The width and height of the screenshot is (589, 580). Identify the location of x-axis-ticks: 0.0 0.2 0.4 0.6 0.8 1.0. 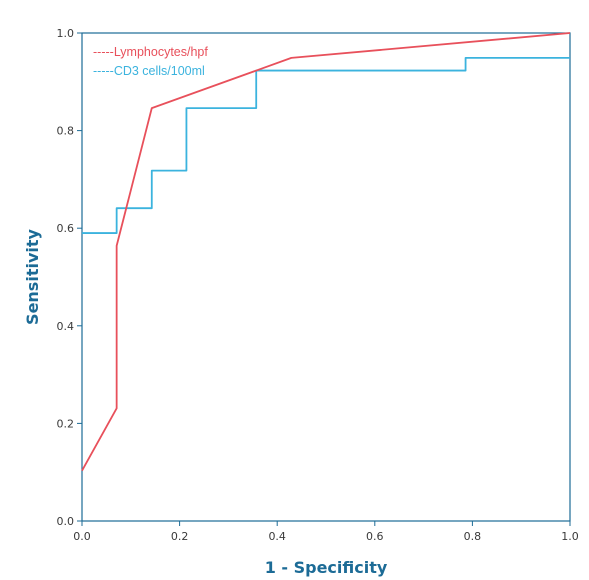
(326, 532).